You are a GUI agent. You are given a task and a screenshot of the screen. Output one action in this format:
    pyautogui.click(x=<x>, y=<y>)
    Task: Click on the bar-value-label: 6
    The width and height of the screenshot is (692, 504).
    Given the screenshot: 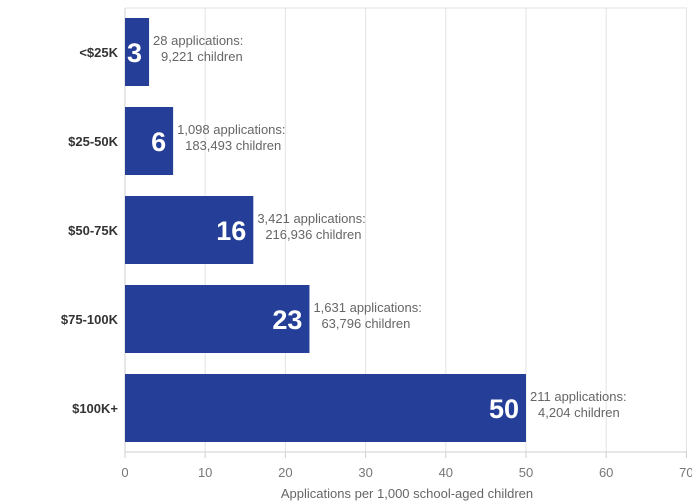 What is the action you would take?
    pyautogui.click(x=158, y=142)
    